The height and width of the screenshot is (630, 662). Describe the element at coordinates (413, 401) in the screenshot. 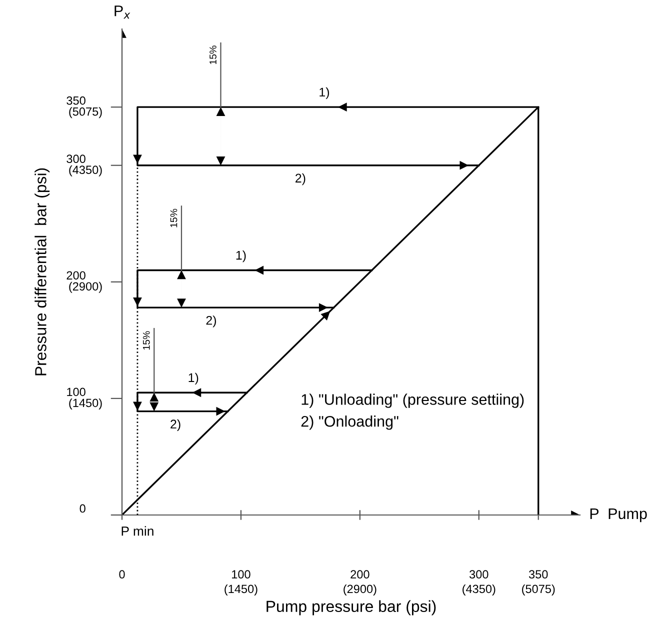

I see `annotation: 1) "Unloading" (pressure settiing)` at that location.